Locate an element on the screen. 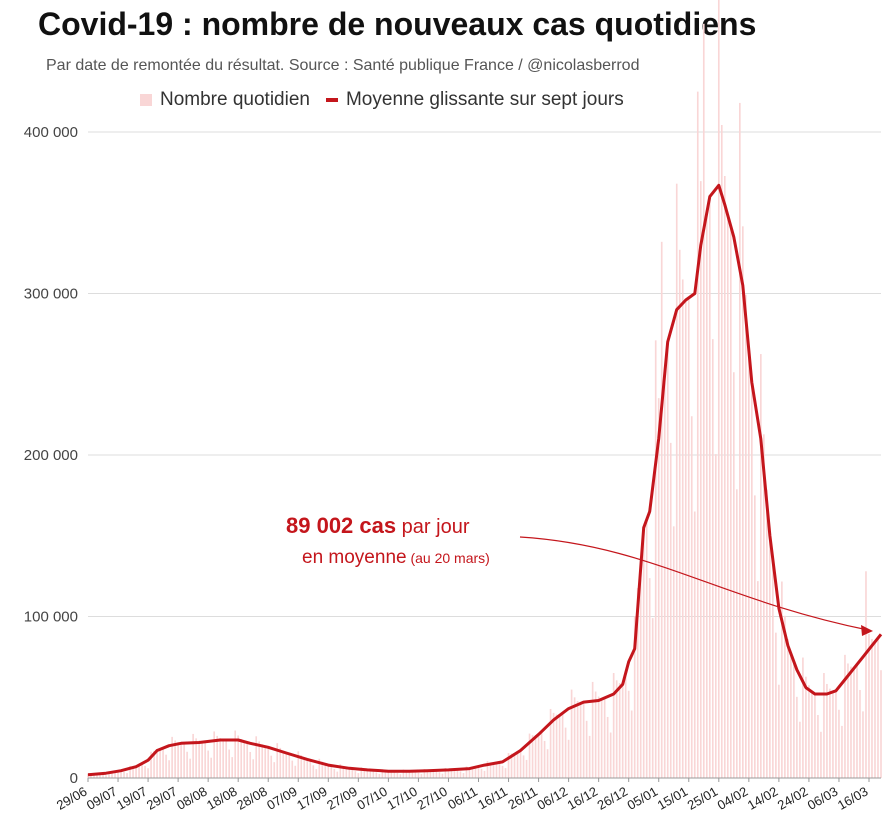 Image resolution: width=896 pixels, height=818 pixels. x-tick-label: 24/02 is located at coordinates (793, 798).